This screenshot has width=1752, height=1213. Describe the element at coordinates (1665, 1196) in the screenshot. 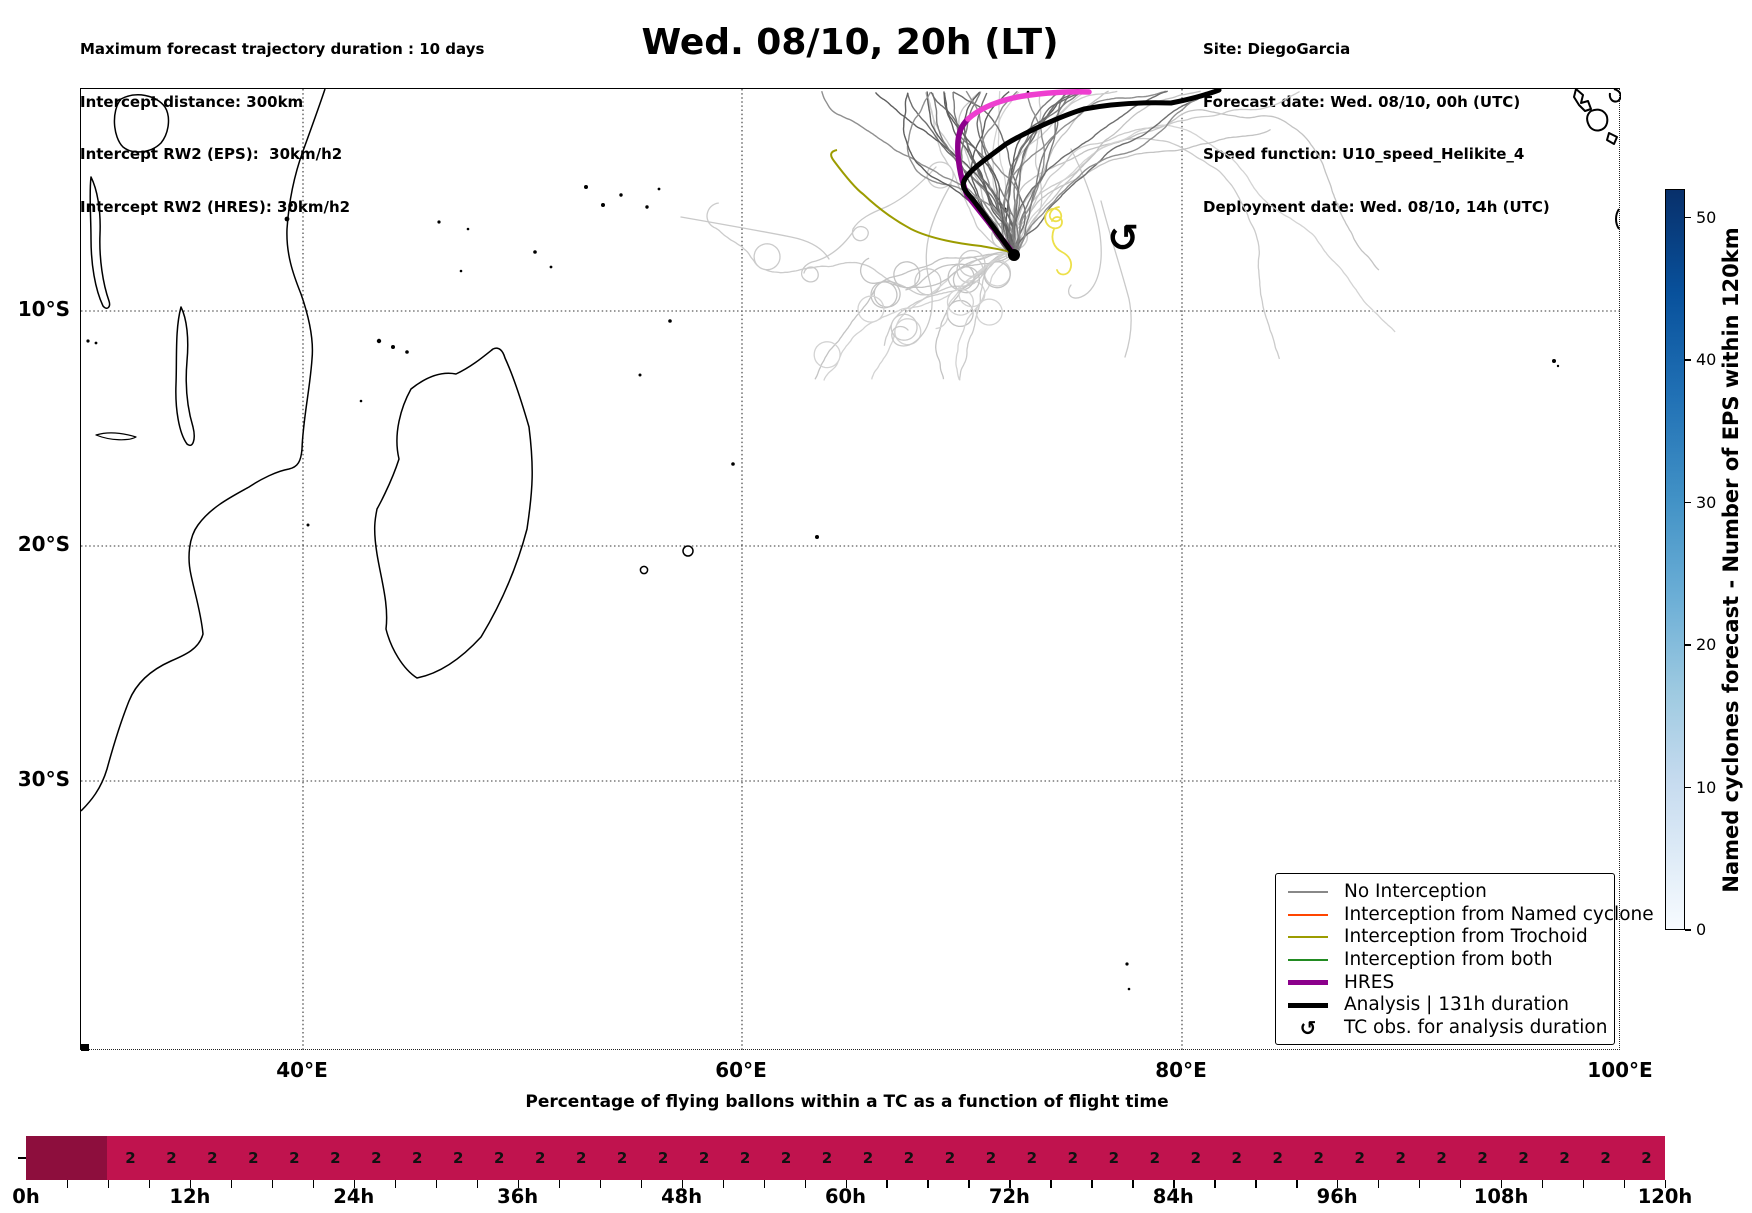

I see `bar-axis-label: 120h` at that location.